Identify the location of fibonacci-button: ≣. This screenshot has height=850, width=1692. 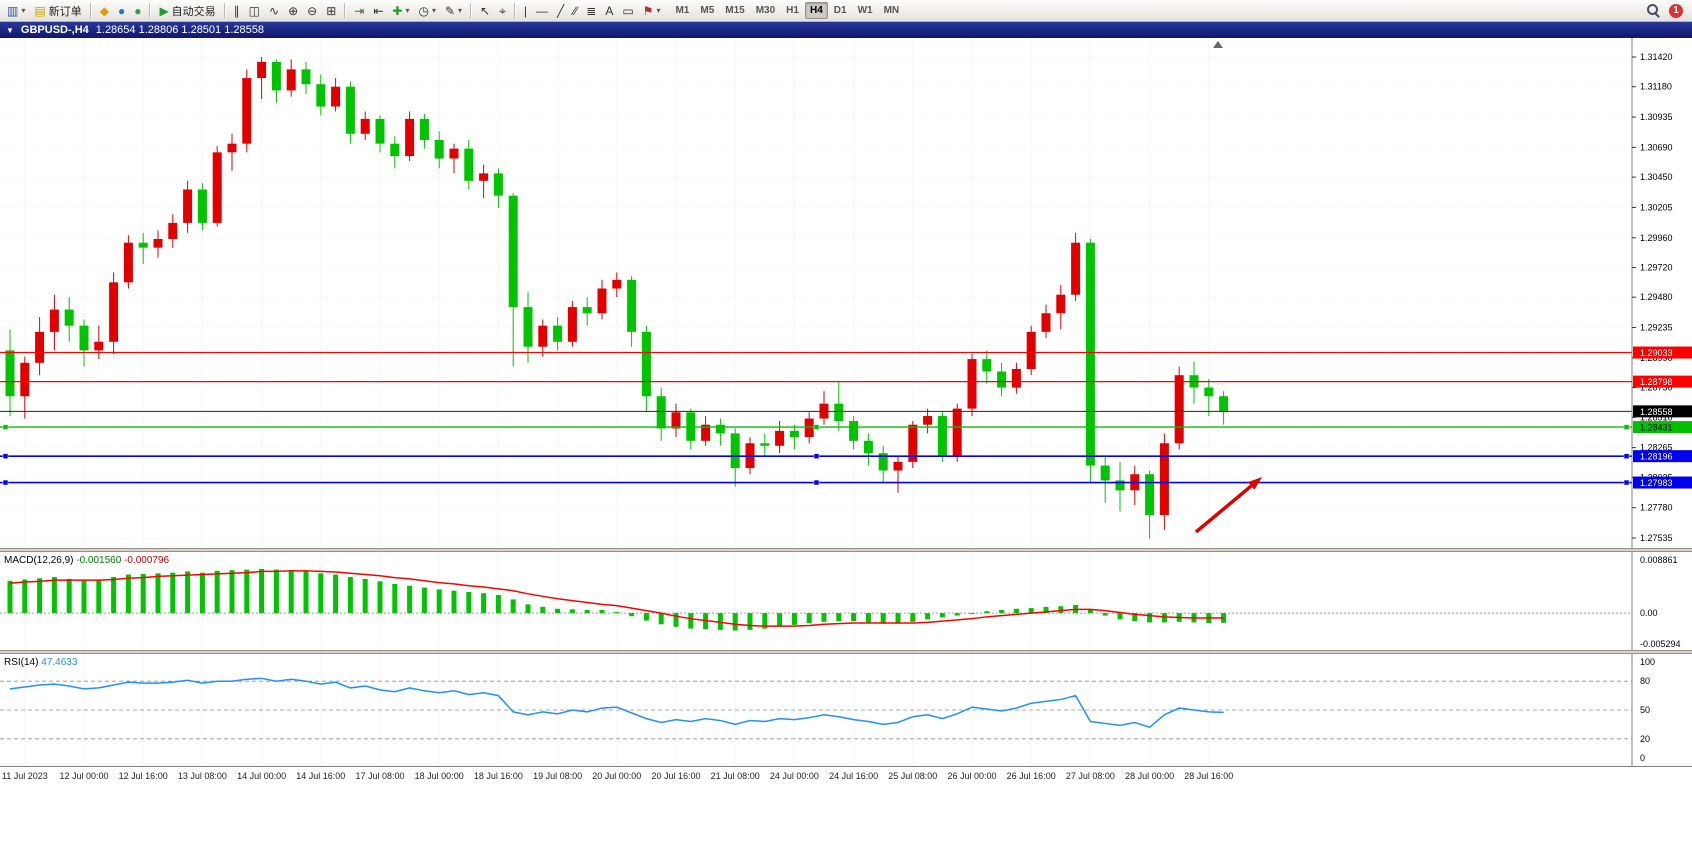
(591, 11).